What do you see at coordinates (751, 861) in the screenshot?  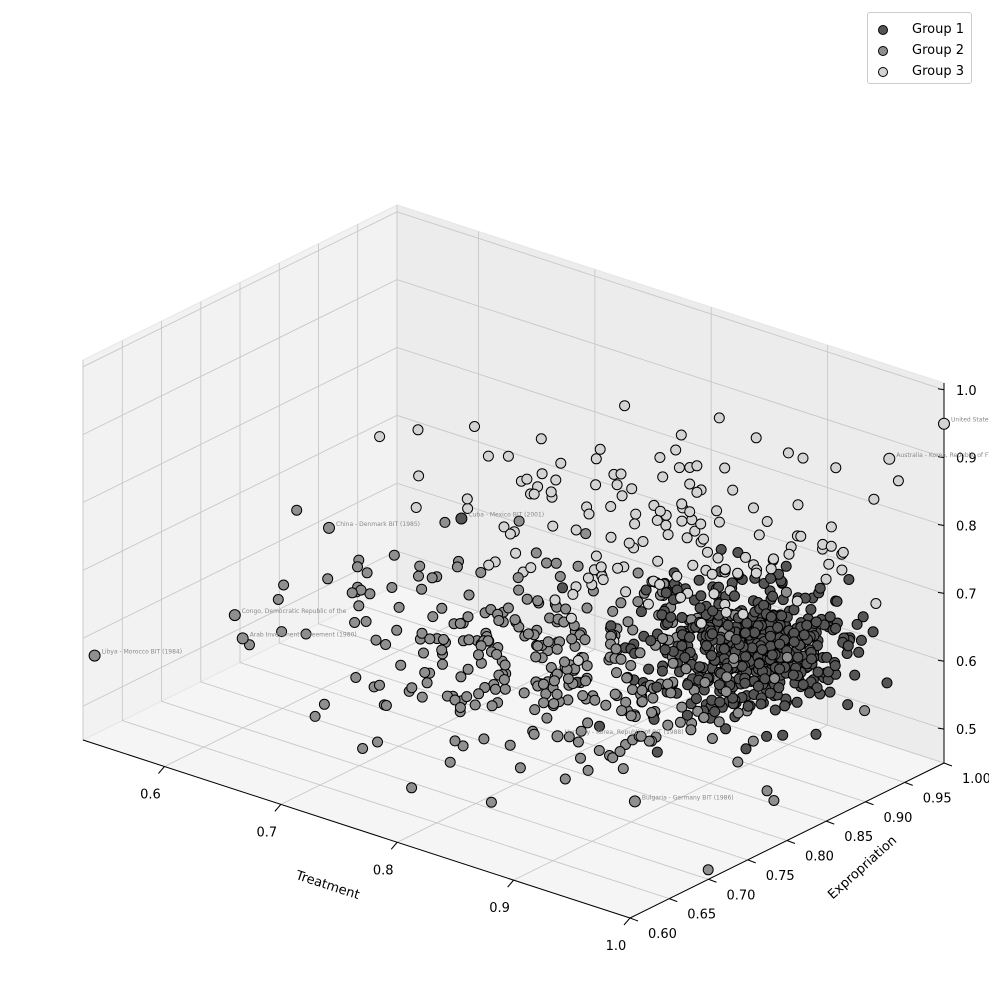 I see `y-tick` at bounding box center [751, 861].